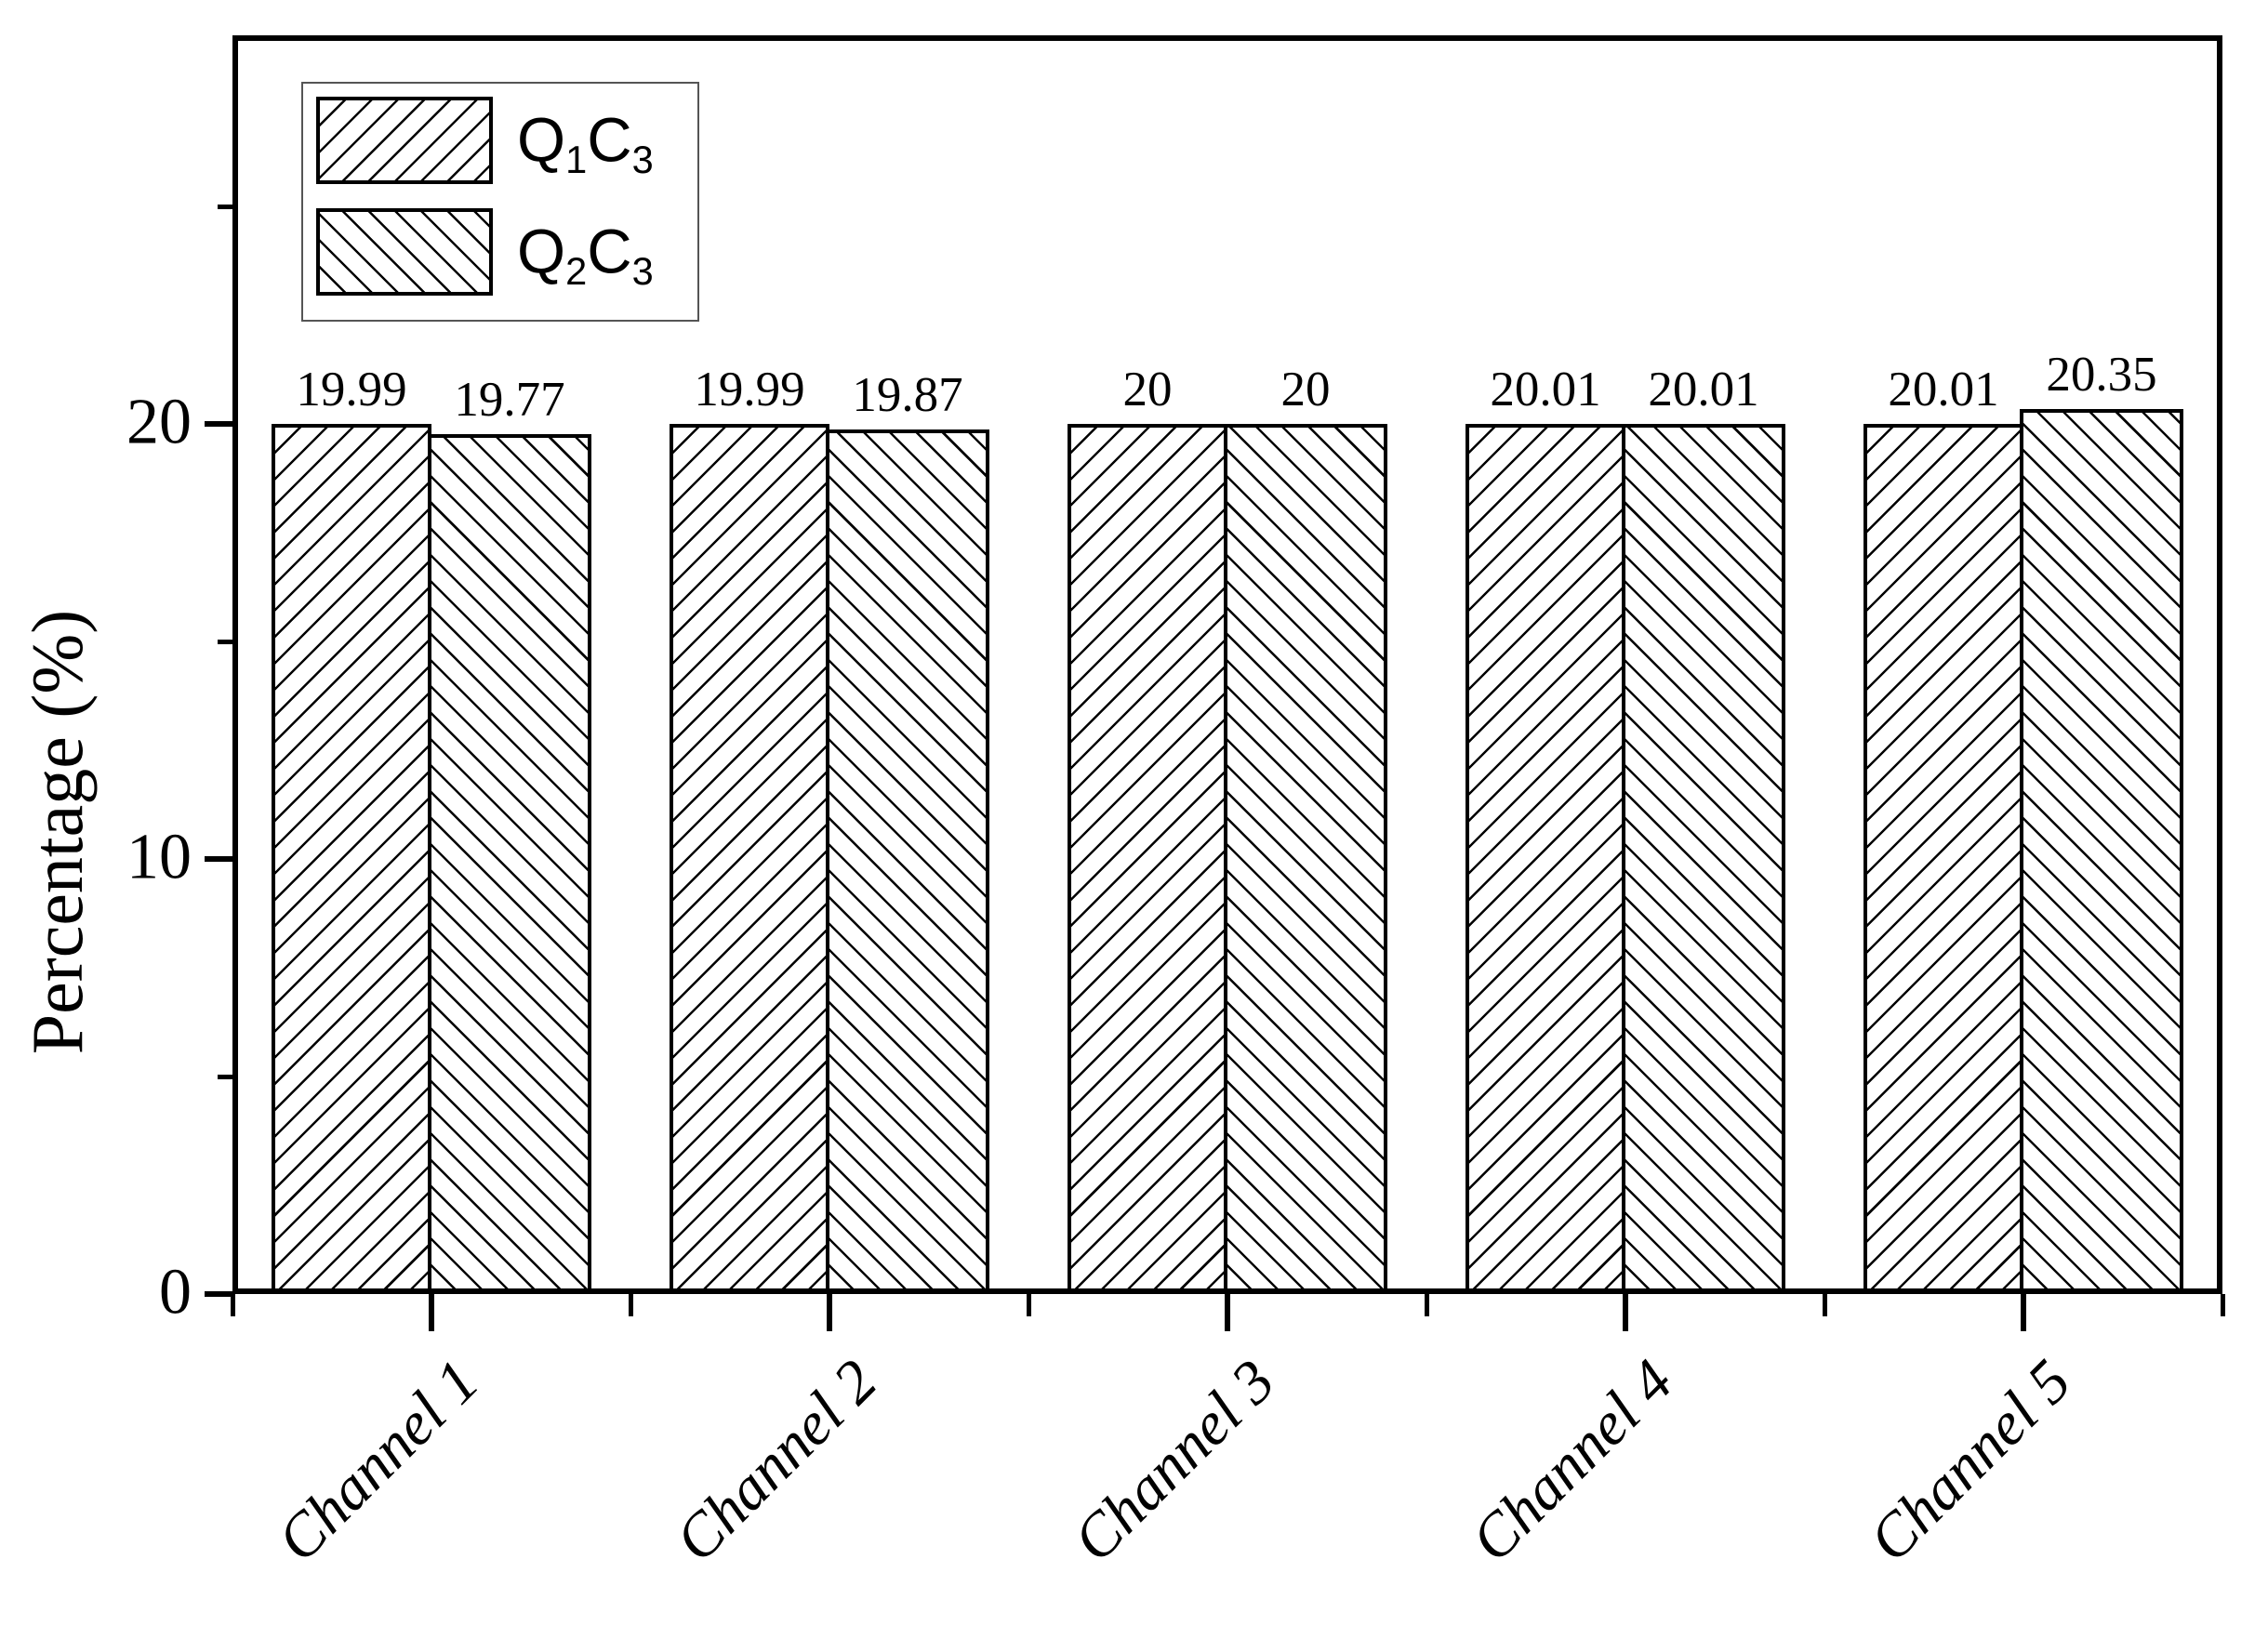 Image resolution: width=2268 pixels, height=1638 pixels. I want to click on legend-label-q2c3: Q2C3, so click(585, 254).